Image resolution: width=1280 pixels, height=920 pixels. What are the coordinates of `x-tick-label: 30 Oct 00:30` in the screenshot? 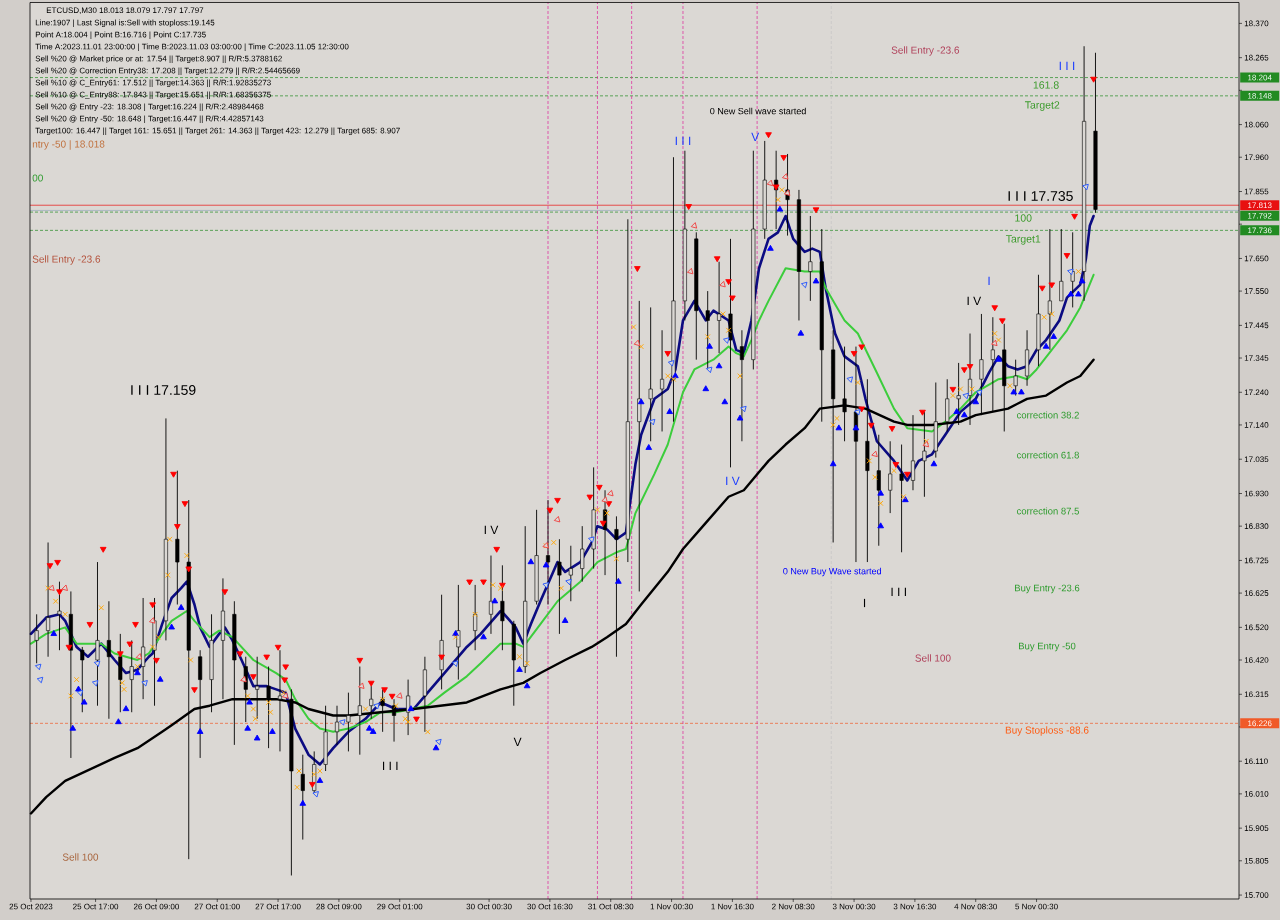 It's located at (489, 906).